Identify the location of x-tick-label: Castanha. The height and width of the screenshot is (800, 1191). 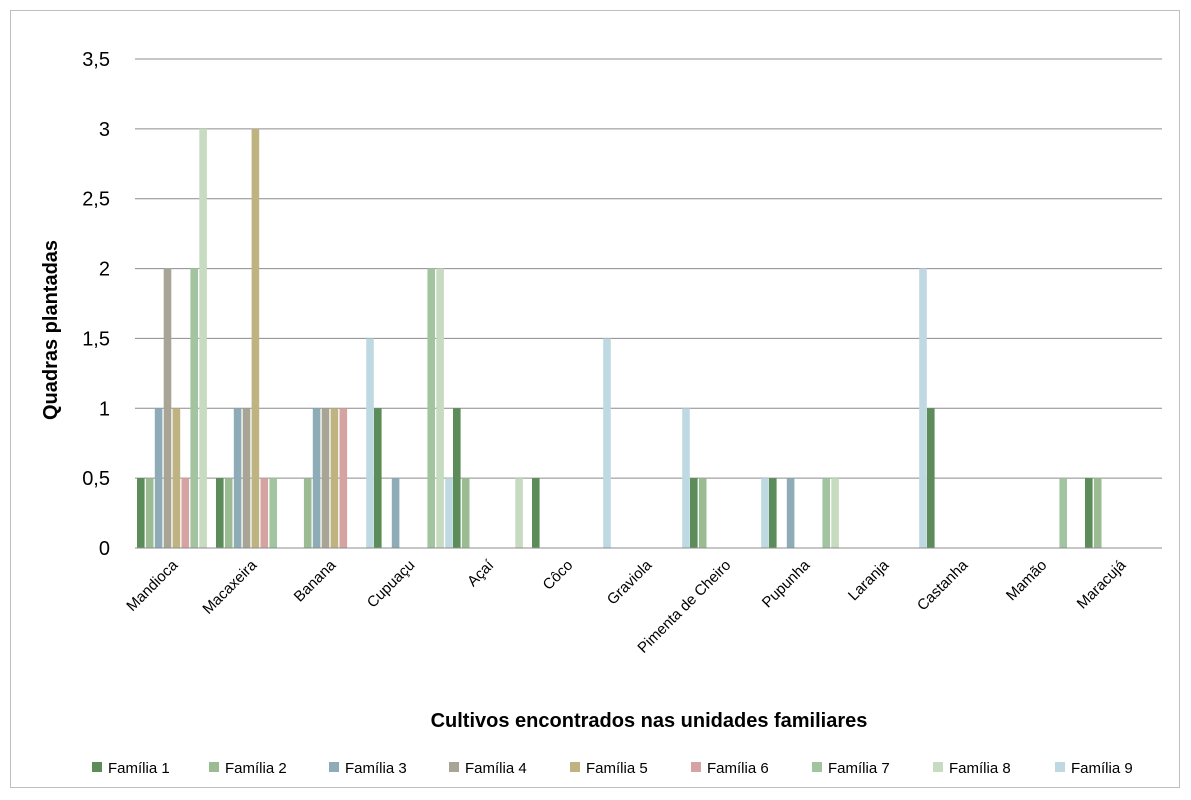
(943, 585).